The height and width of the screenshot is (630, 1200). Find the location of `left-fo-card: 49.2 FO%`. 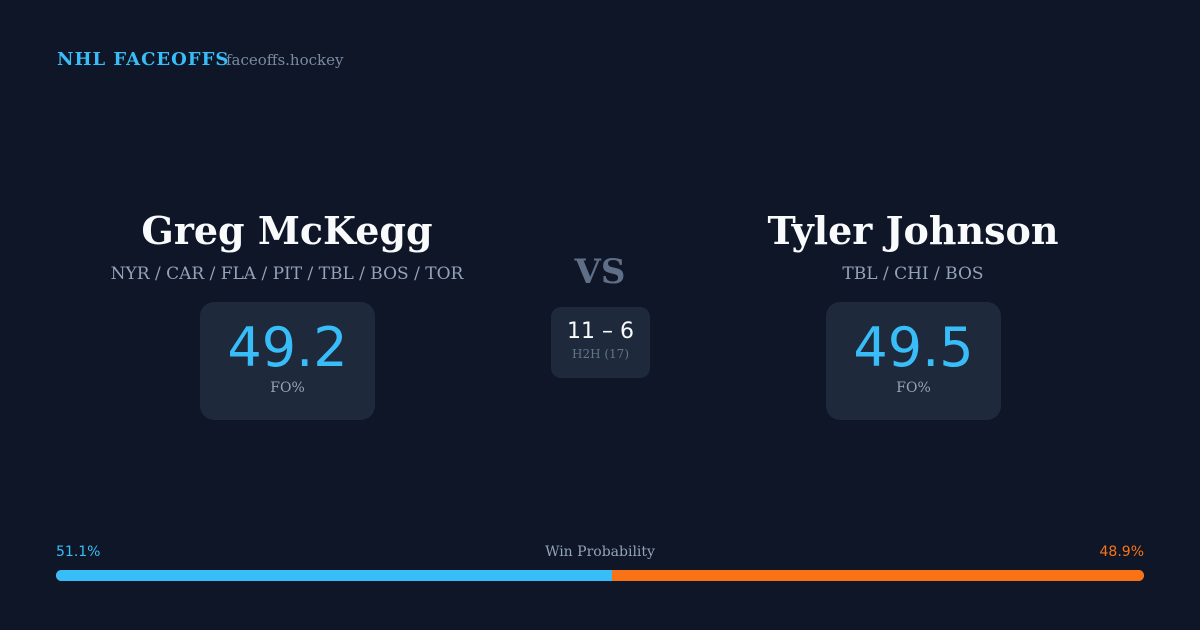

left-fo-card: 49.2 FO% is located at coordinates (287, 361).